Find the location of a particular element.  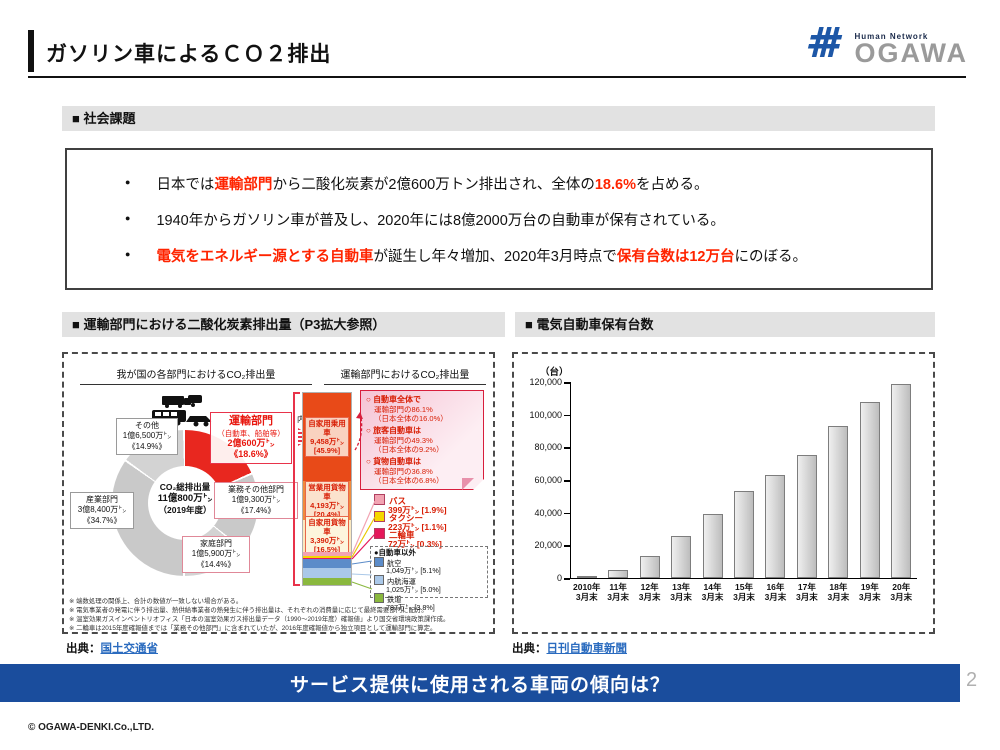

ev-bar-column: 12年 3月末 is located at coordinates (649, 492).